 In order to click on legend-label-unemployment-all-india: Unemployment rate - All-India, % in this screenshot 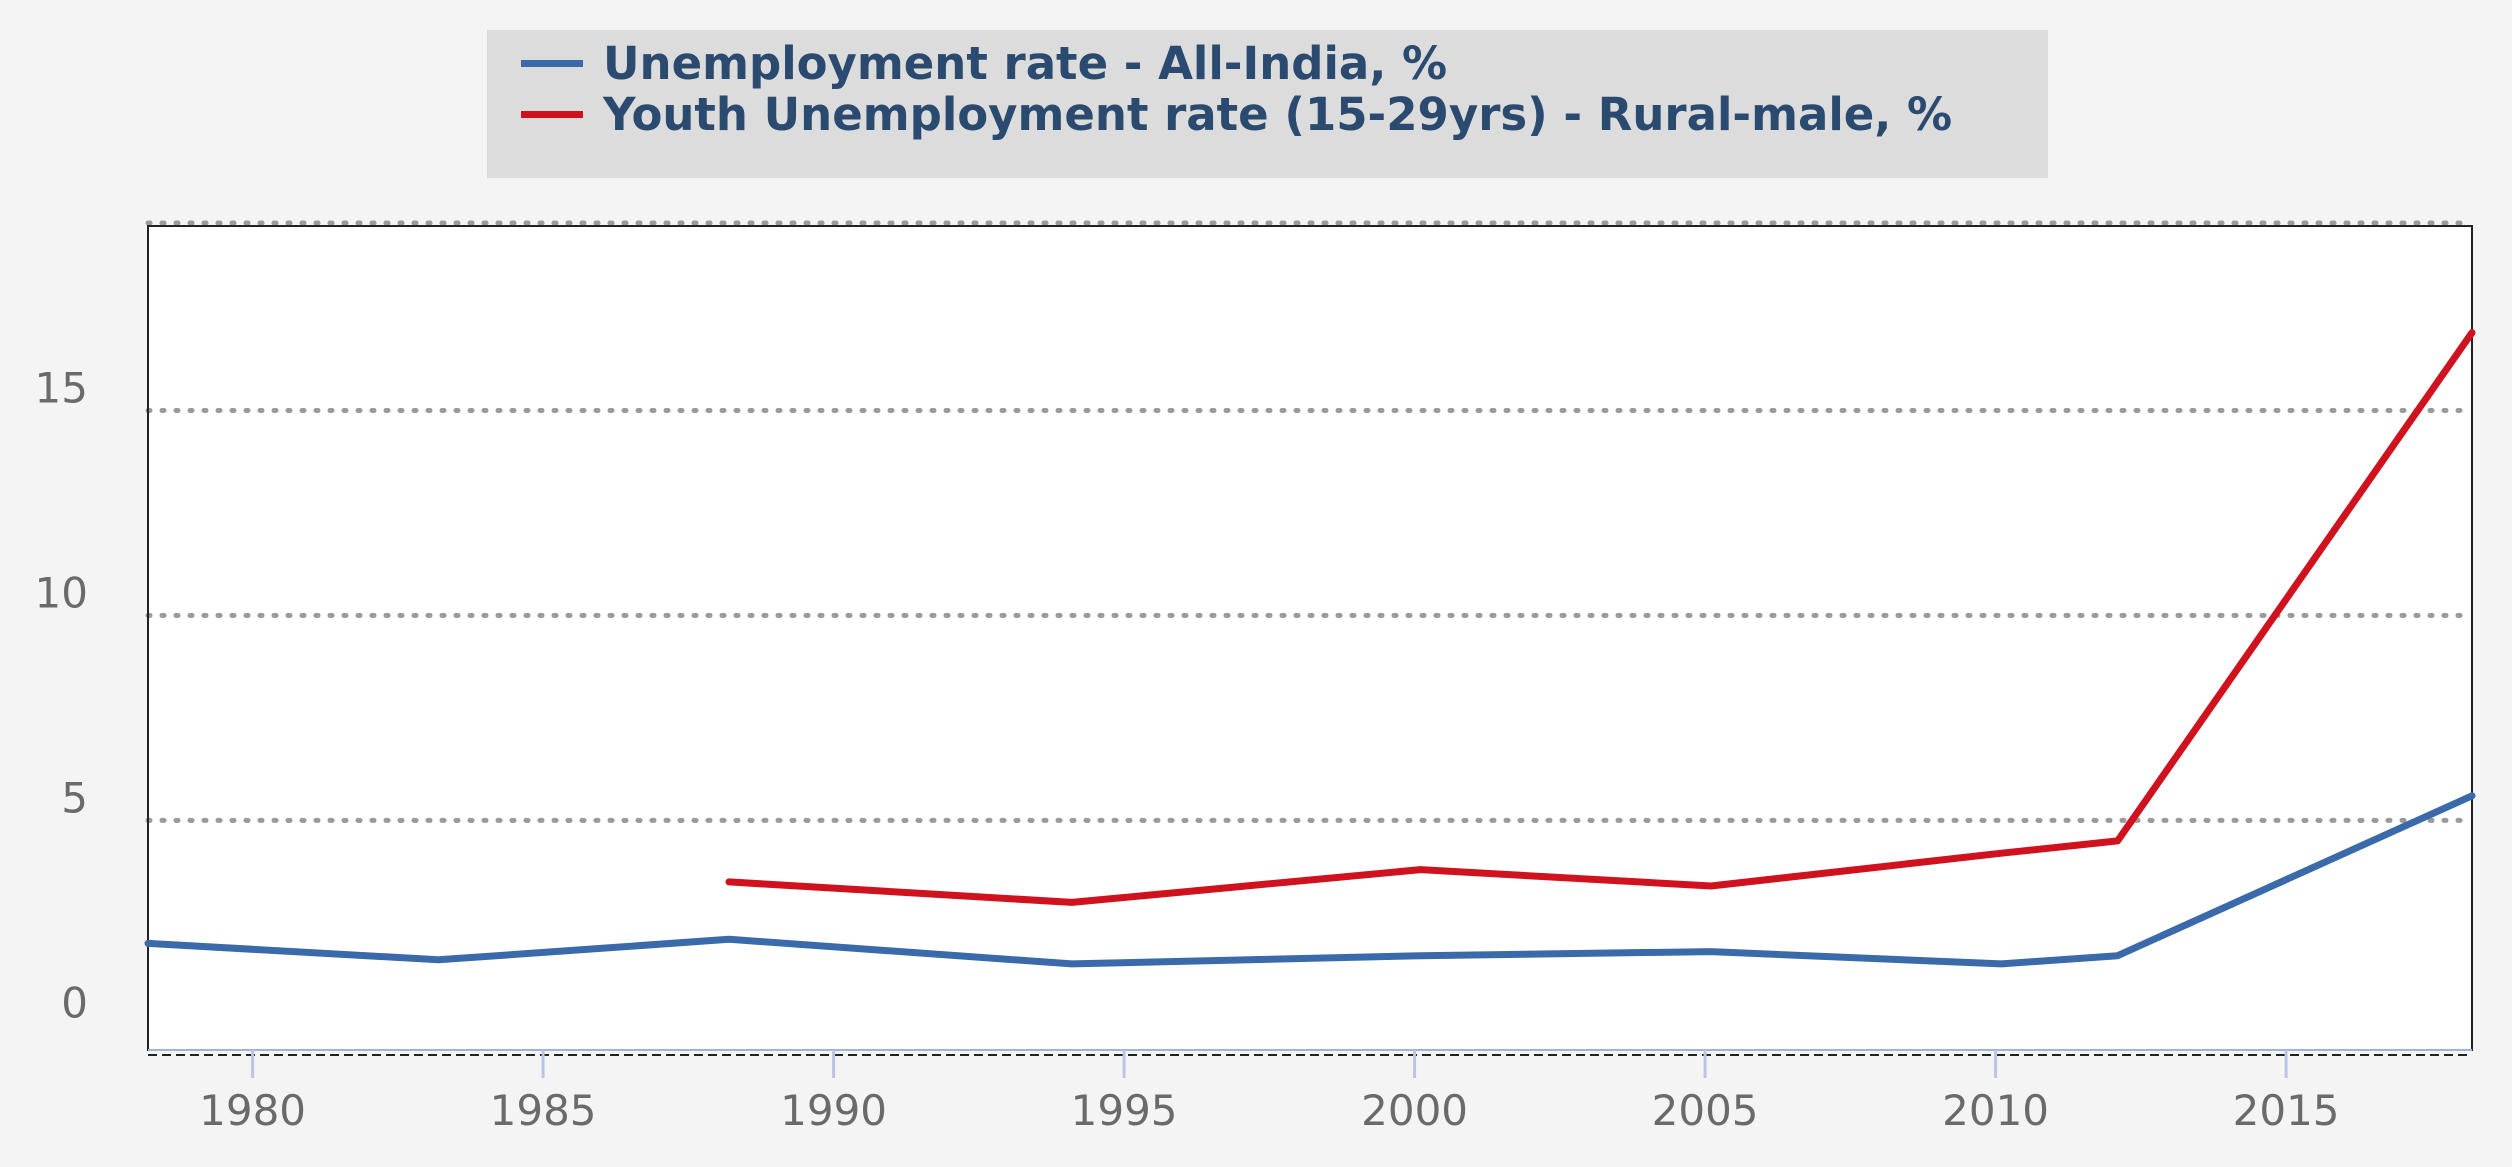, I will do `click(1025, 63)`.